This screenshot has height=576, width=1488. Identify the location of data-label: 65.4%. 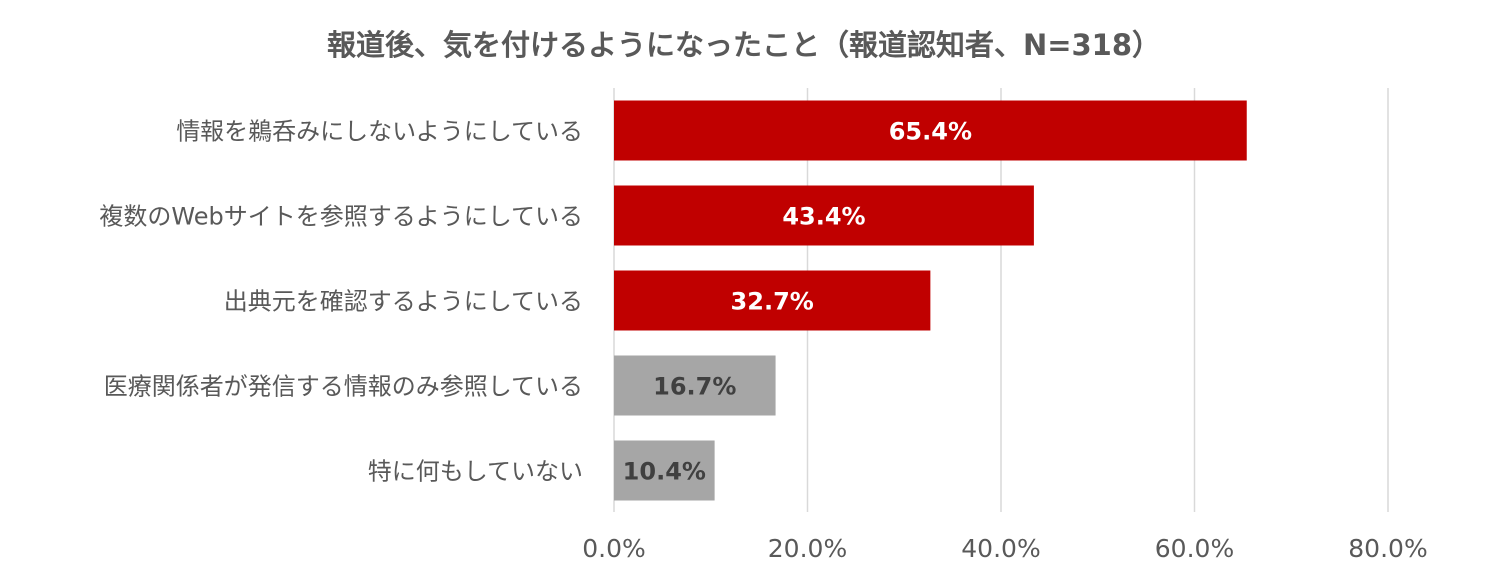
(930, 132).